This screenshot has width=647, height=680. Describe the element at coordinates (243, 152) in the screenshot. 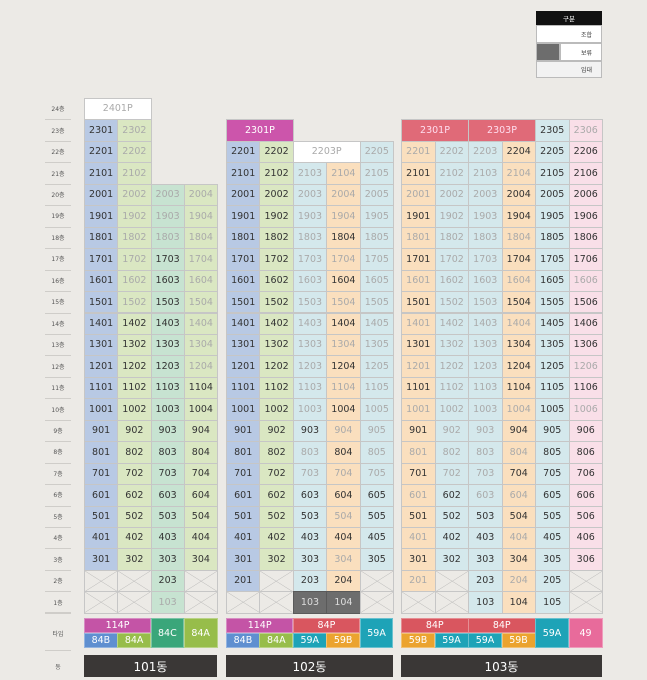

I see `unit-cell: 2201` at that location.